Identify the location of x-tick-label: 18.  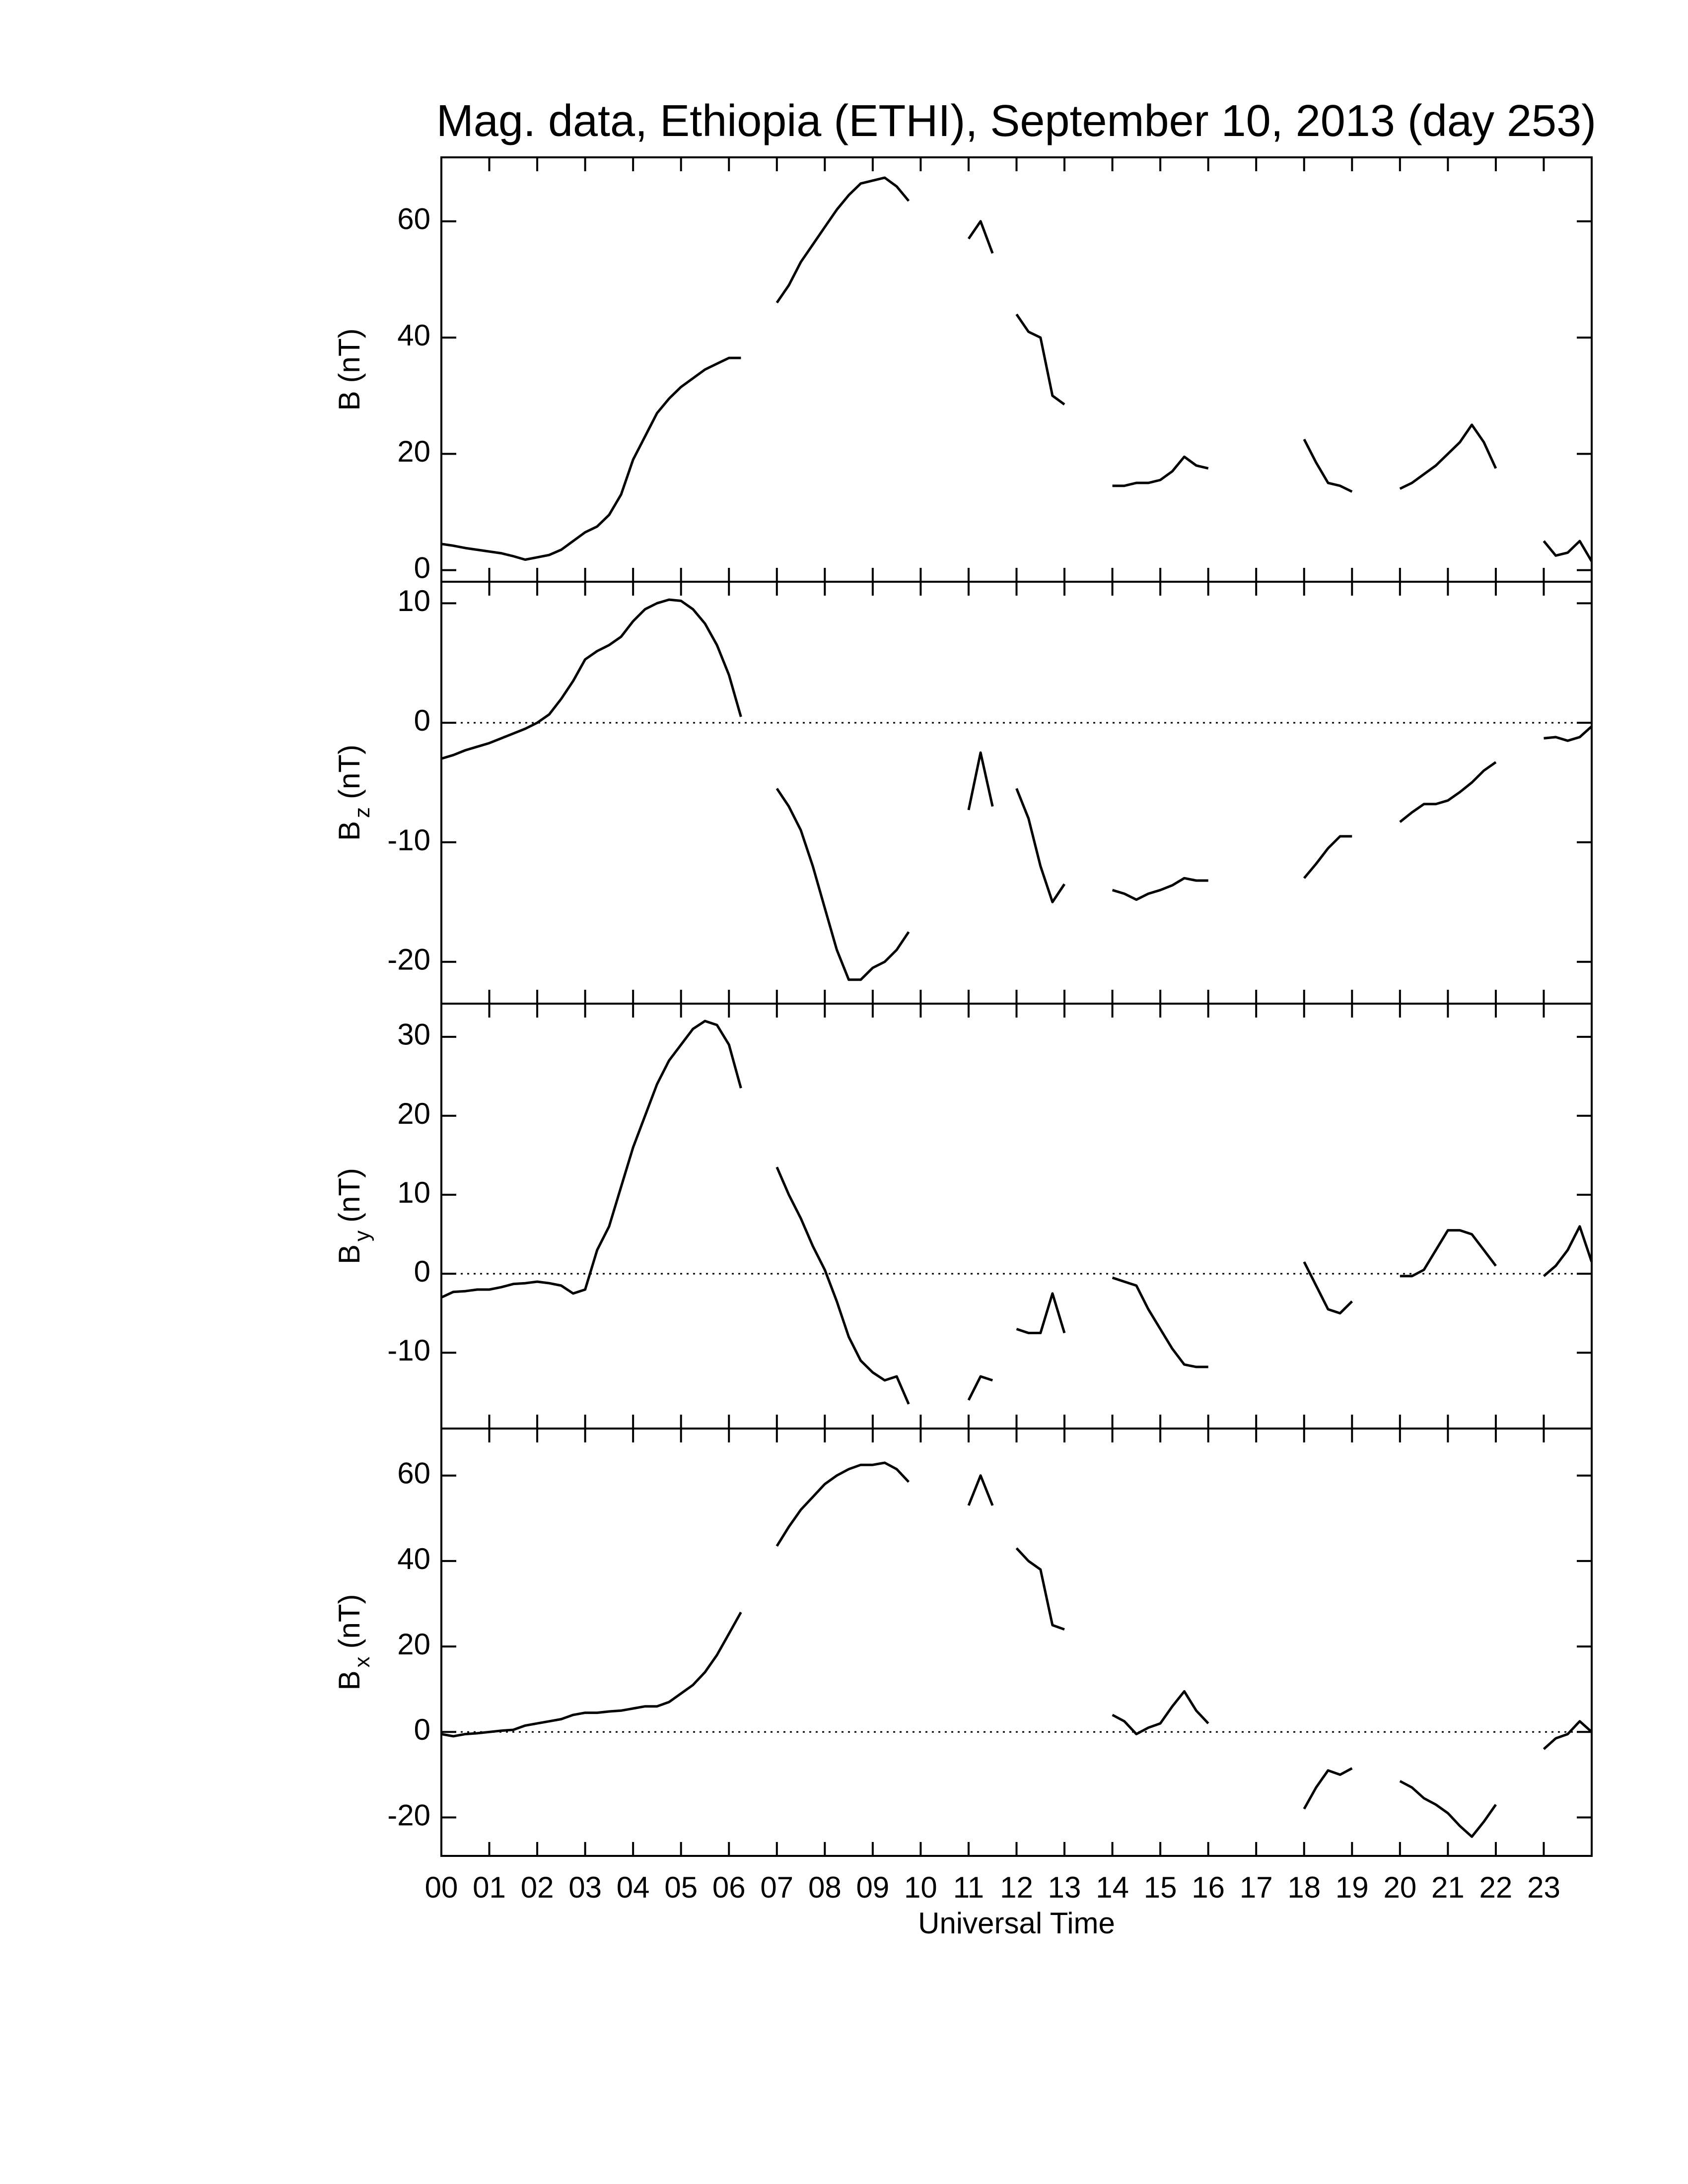
(1304, 1887).